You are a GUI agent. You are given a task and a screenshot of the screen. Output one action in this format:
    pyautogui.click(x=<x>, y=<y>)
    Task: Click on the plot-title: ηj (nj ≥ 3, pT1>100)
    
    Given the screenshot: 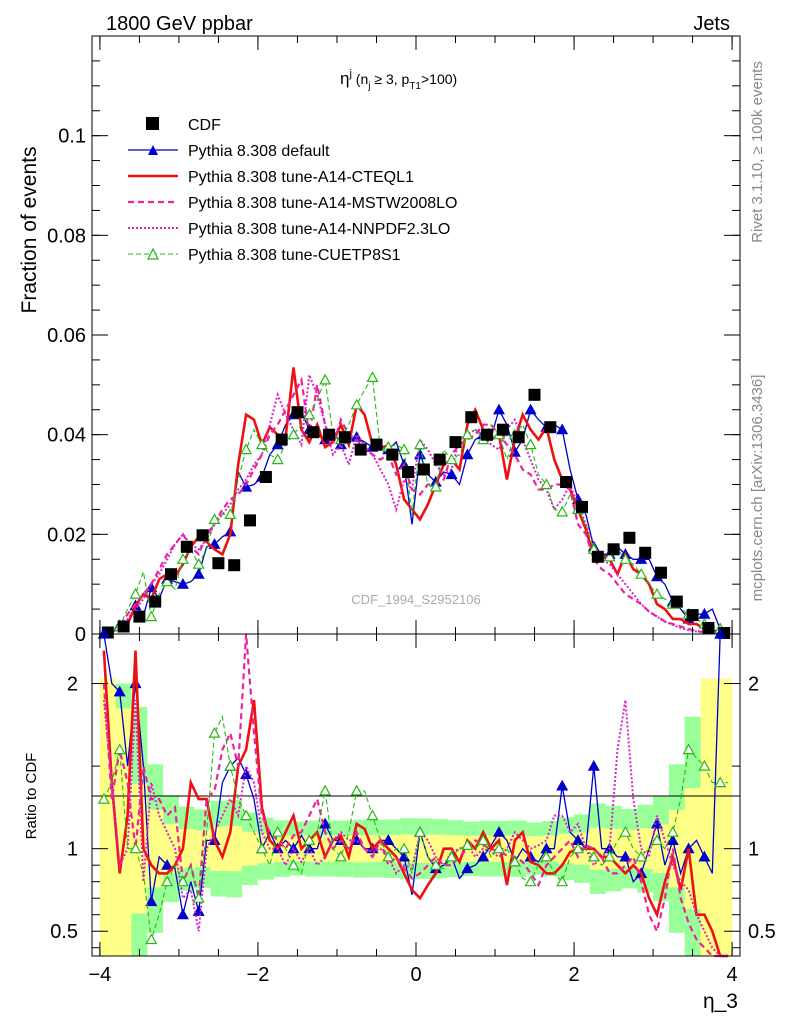 What is the action you would take?
    pyautogui.click(x=398, y=80)
    